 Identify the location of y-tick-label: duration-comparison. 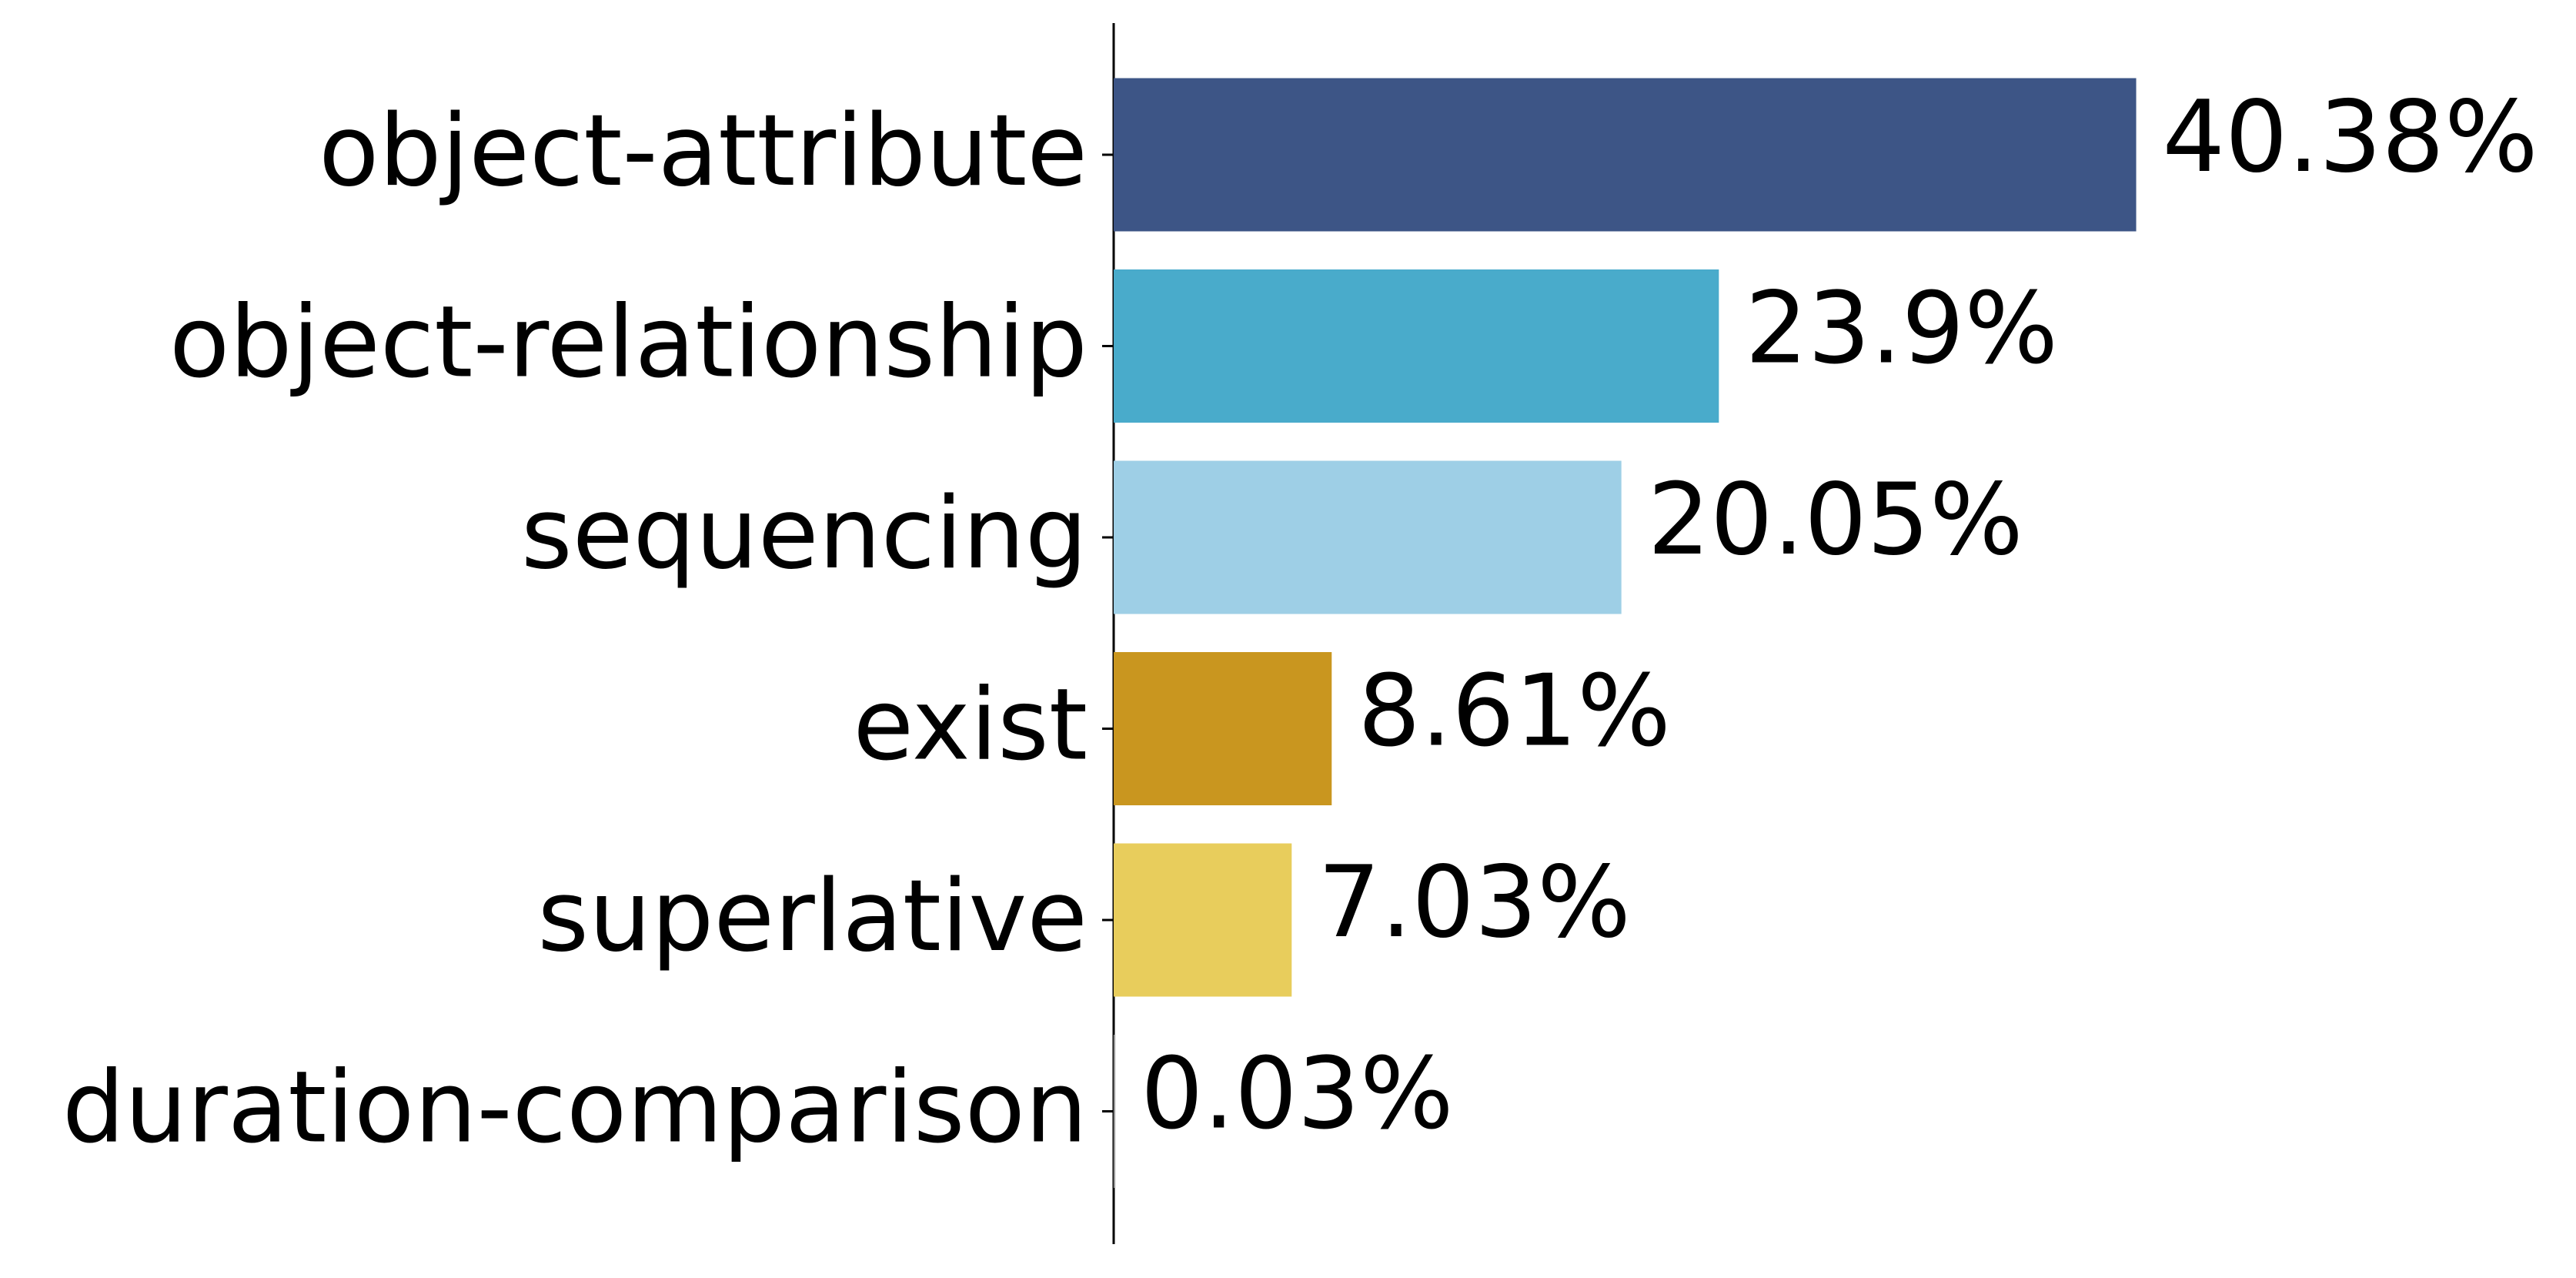
(575, 1109).